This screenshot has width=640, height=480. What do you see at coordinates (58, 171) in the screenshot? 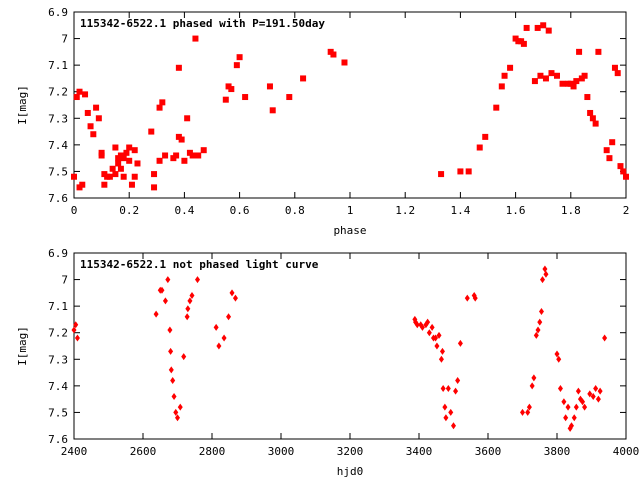
I see `y-tick-label: 7.5` at bounding box center [58, 171].